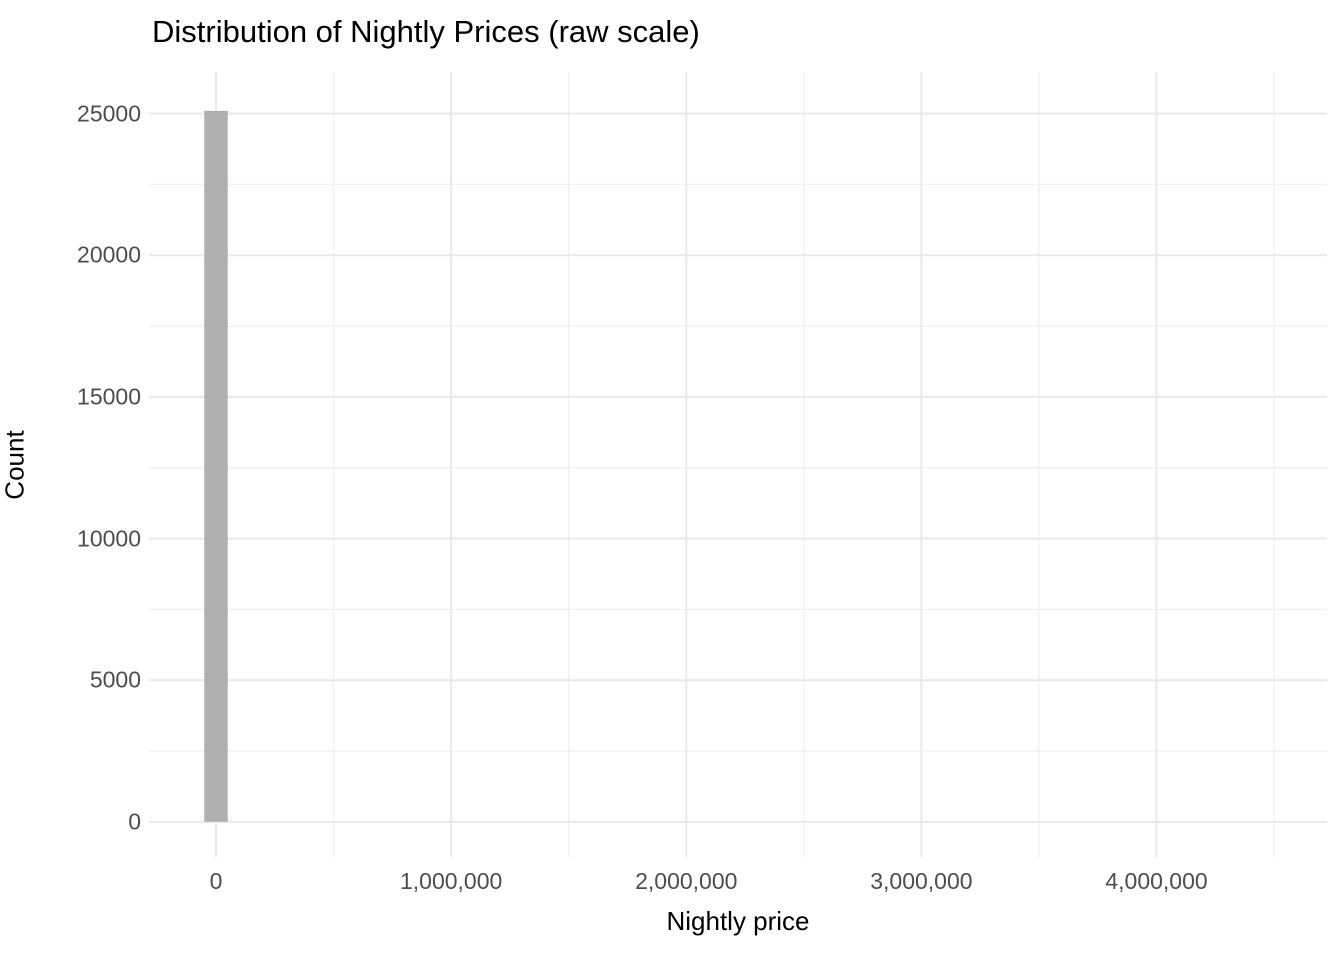  What do you see at coordinates (216, 881) in the screenshot?
I see `x-tick-label: 0` at bounding box center [216, 881].